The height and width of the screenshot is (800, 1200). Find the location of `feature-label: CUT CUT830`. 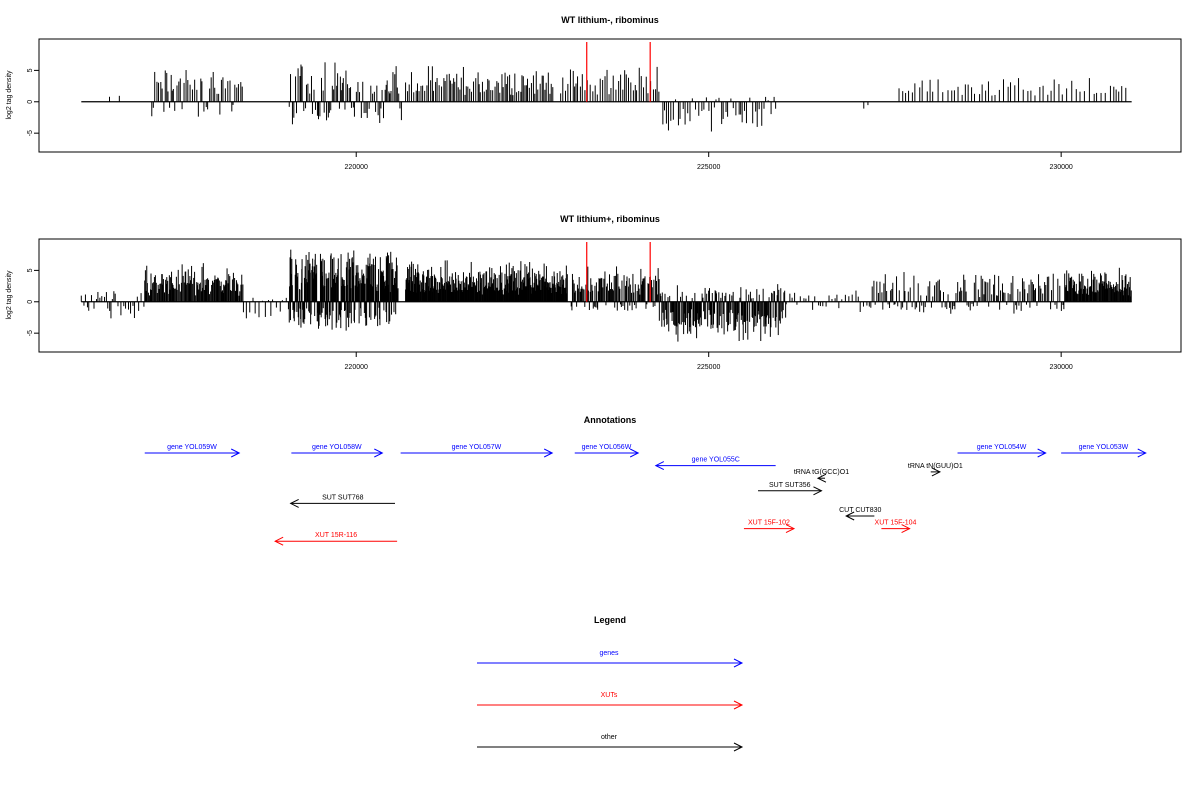

feature-label: CUT CUT830 is located at coordinates (860, 510).